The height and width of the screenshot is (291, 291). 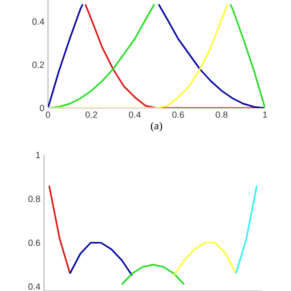 I want to click on y-tick-label: 0, so click(x=42, y=108).